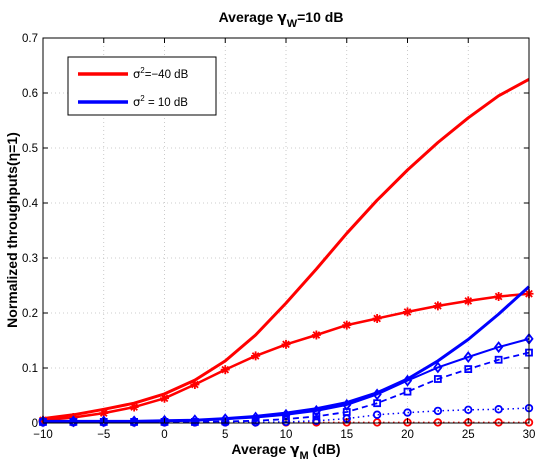 Image resolution: width=545 pixels, height=465 pixels. What do you see at coordinates (164, 435) in the screenshot?
I see `x-tick-label: 0` at bounding box center [164, 435].